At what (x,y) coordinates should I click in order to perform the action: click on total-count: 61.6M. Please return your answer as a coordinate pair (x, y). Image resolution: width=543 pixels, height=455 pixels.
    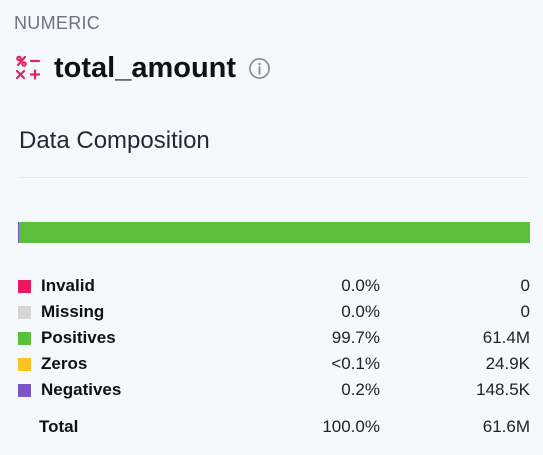
    Looking at the image, I should click on (506, 426).